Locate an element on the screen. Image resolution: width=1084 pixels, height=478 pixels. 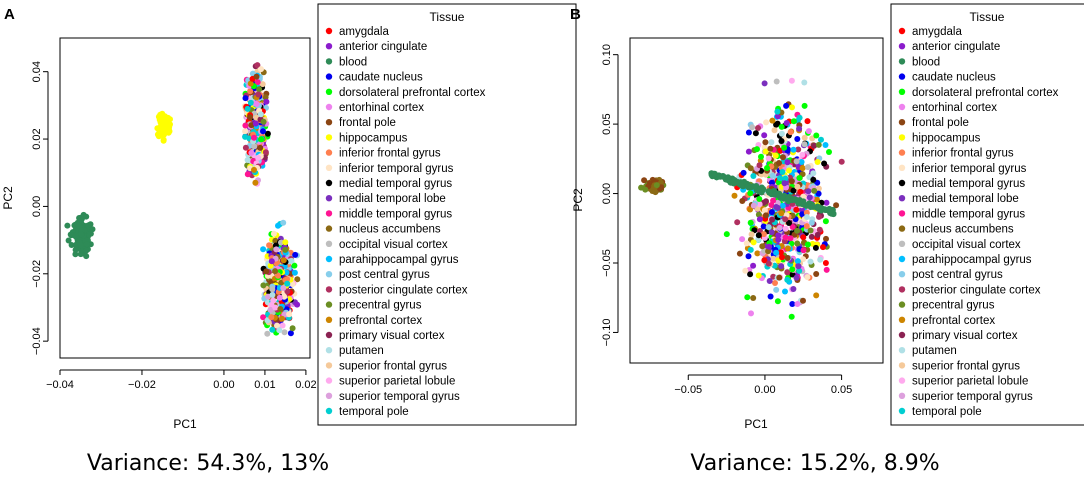
legend-label: superior temporal gyrus is located at coordinates (972, 397).